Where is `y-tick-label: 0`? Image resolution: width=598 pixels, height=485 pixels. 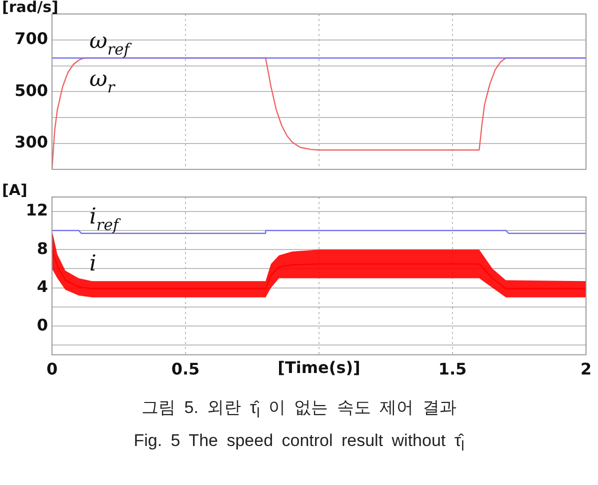 y-tick-label: 0 is located at coordinates (42, 324).